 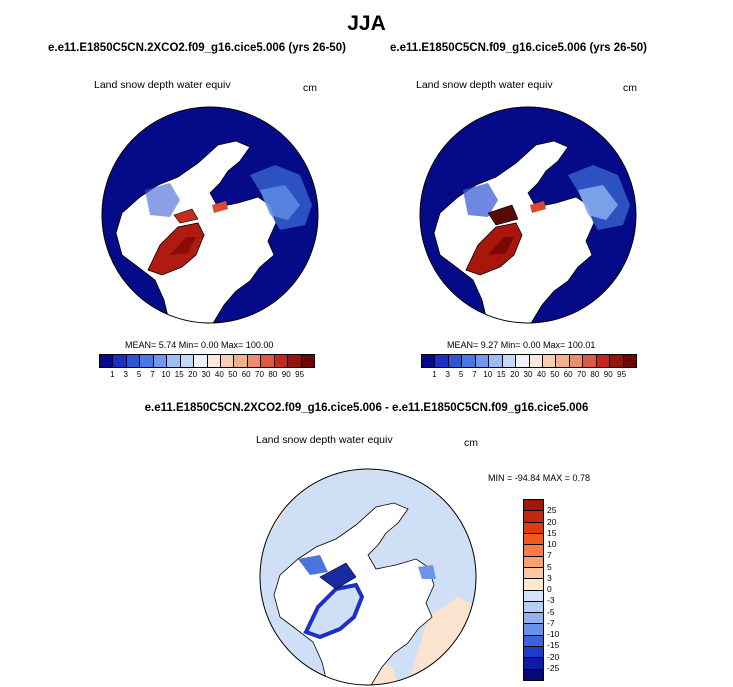 I want to click on diff-field-label: Land snow depth water equiv, so click(x=324, y=440).